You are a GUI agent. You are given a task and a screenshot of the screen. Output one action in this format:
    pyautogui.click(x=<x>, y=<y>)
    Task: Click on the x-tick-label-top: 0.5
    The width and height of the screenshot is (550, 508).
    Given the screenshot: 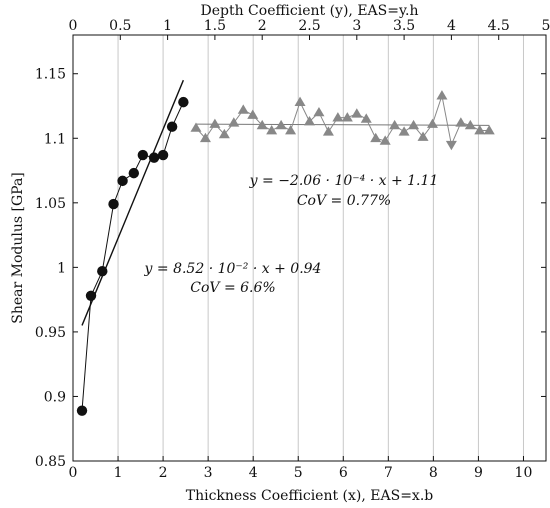 What is the action you would take?
    pyautogui.click(x=120, y=26)
    